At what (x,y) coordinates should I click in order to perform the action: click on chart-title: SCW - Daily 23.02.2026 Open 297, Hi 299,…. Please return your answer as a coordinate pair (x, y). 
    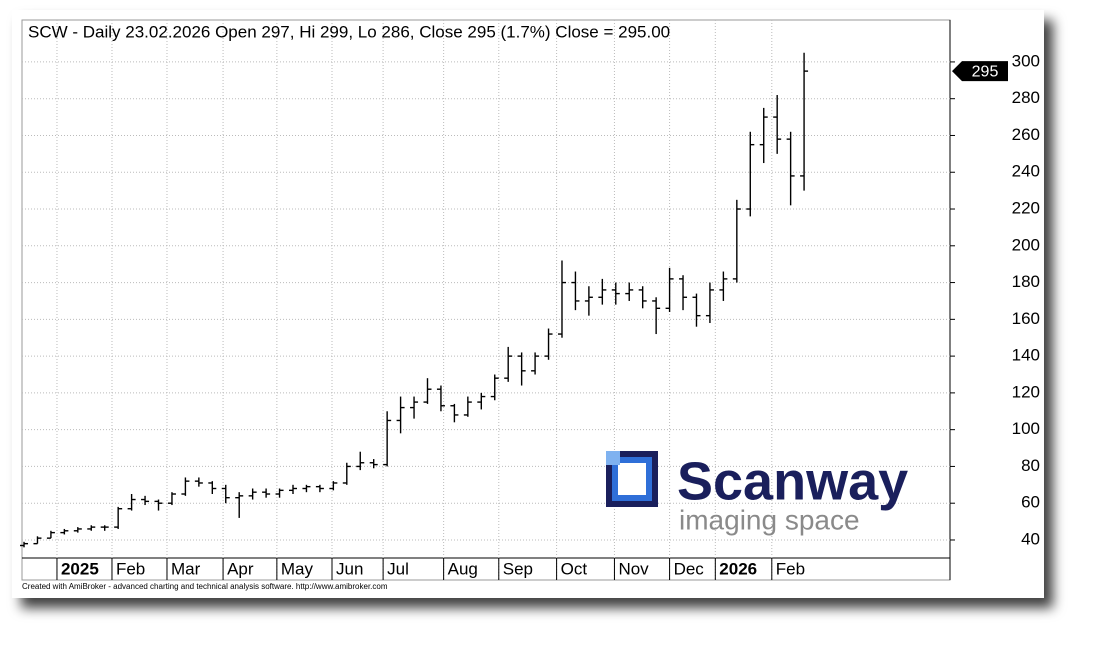
    Looking at the image, I should click on (349, 31).